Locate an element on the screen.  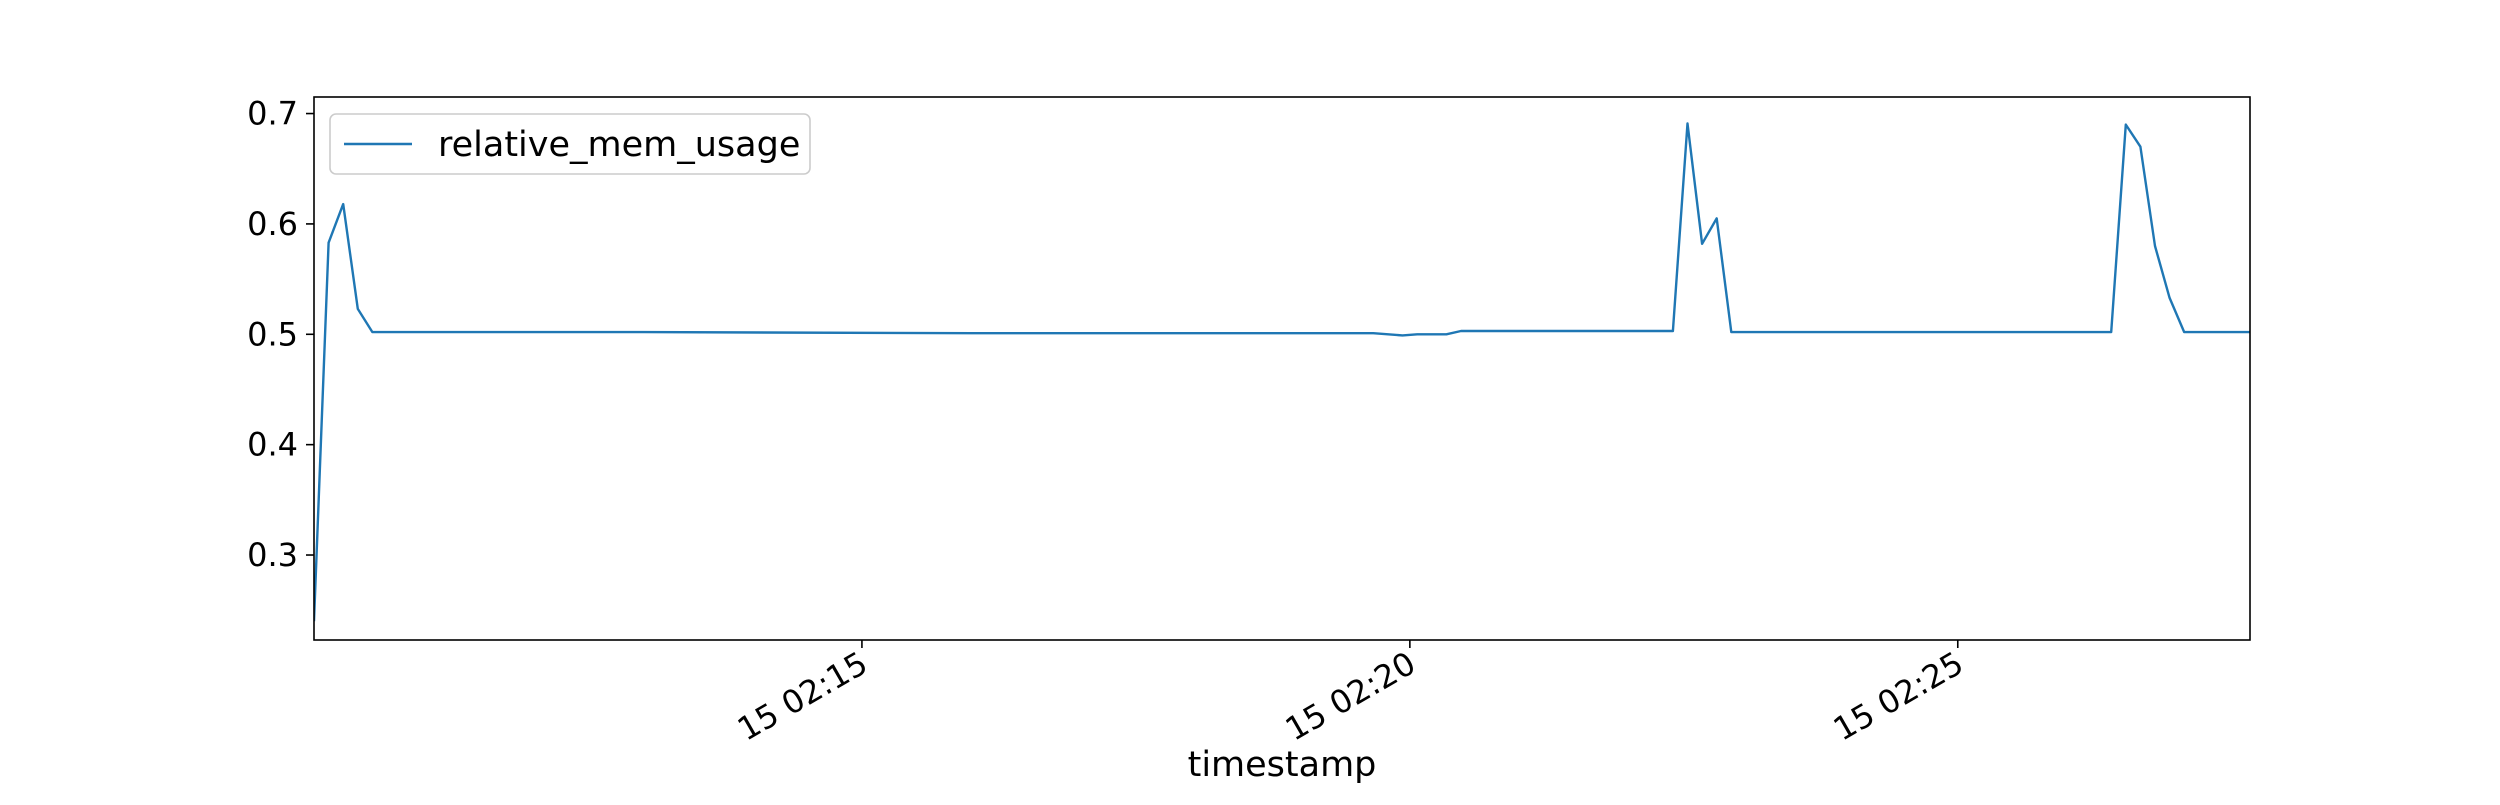
legend-box is located at coordinates (570, 144).